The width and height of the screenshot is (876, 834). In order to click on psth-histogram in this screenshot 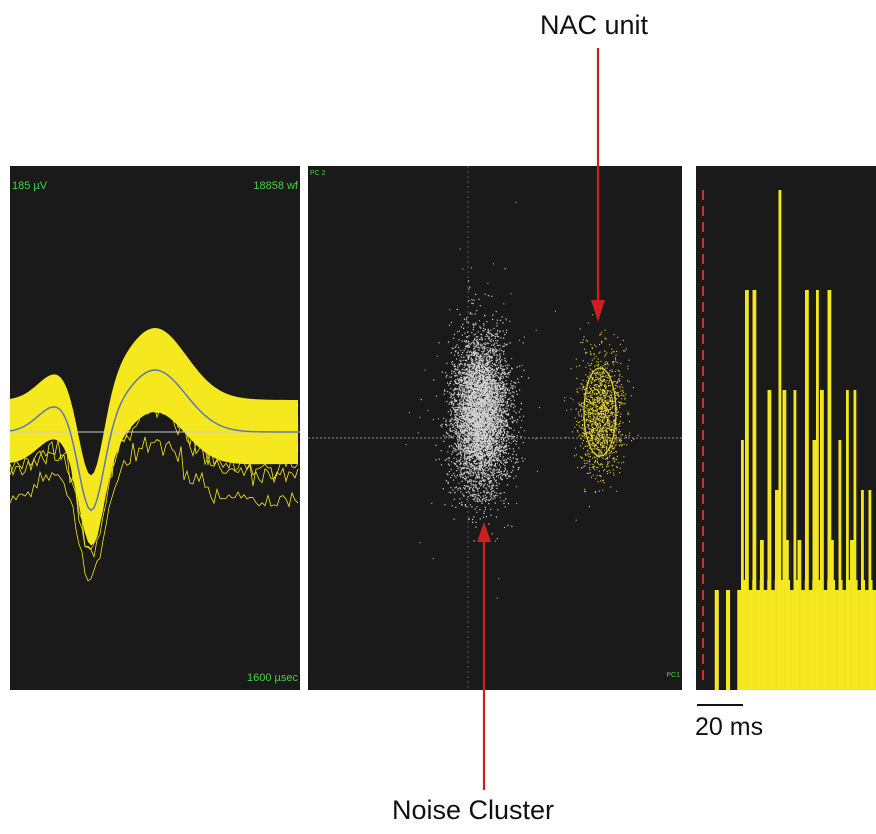, I will do `click(787, 428)`.